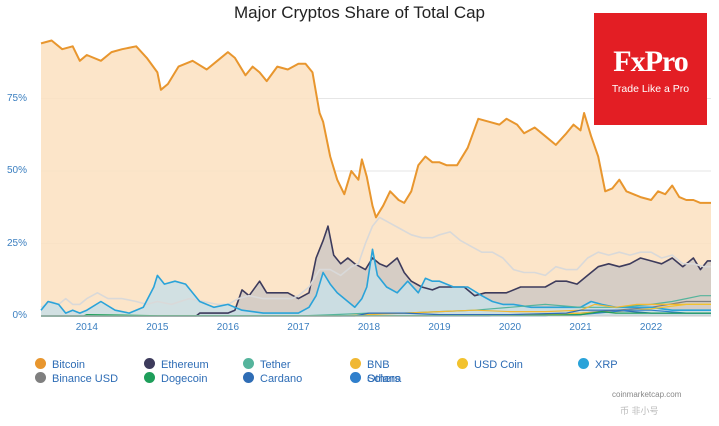 The width and height of the screenshot is (719, 426). I want to click on legend-item-cardano: Cardano, so click(272, 379).